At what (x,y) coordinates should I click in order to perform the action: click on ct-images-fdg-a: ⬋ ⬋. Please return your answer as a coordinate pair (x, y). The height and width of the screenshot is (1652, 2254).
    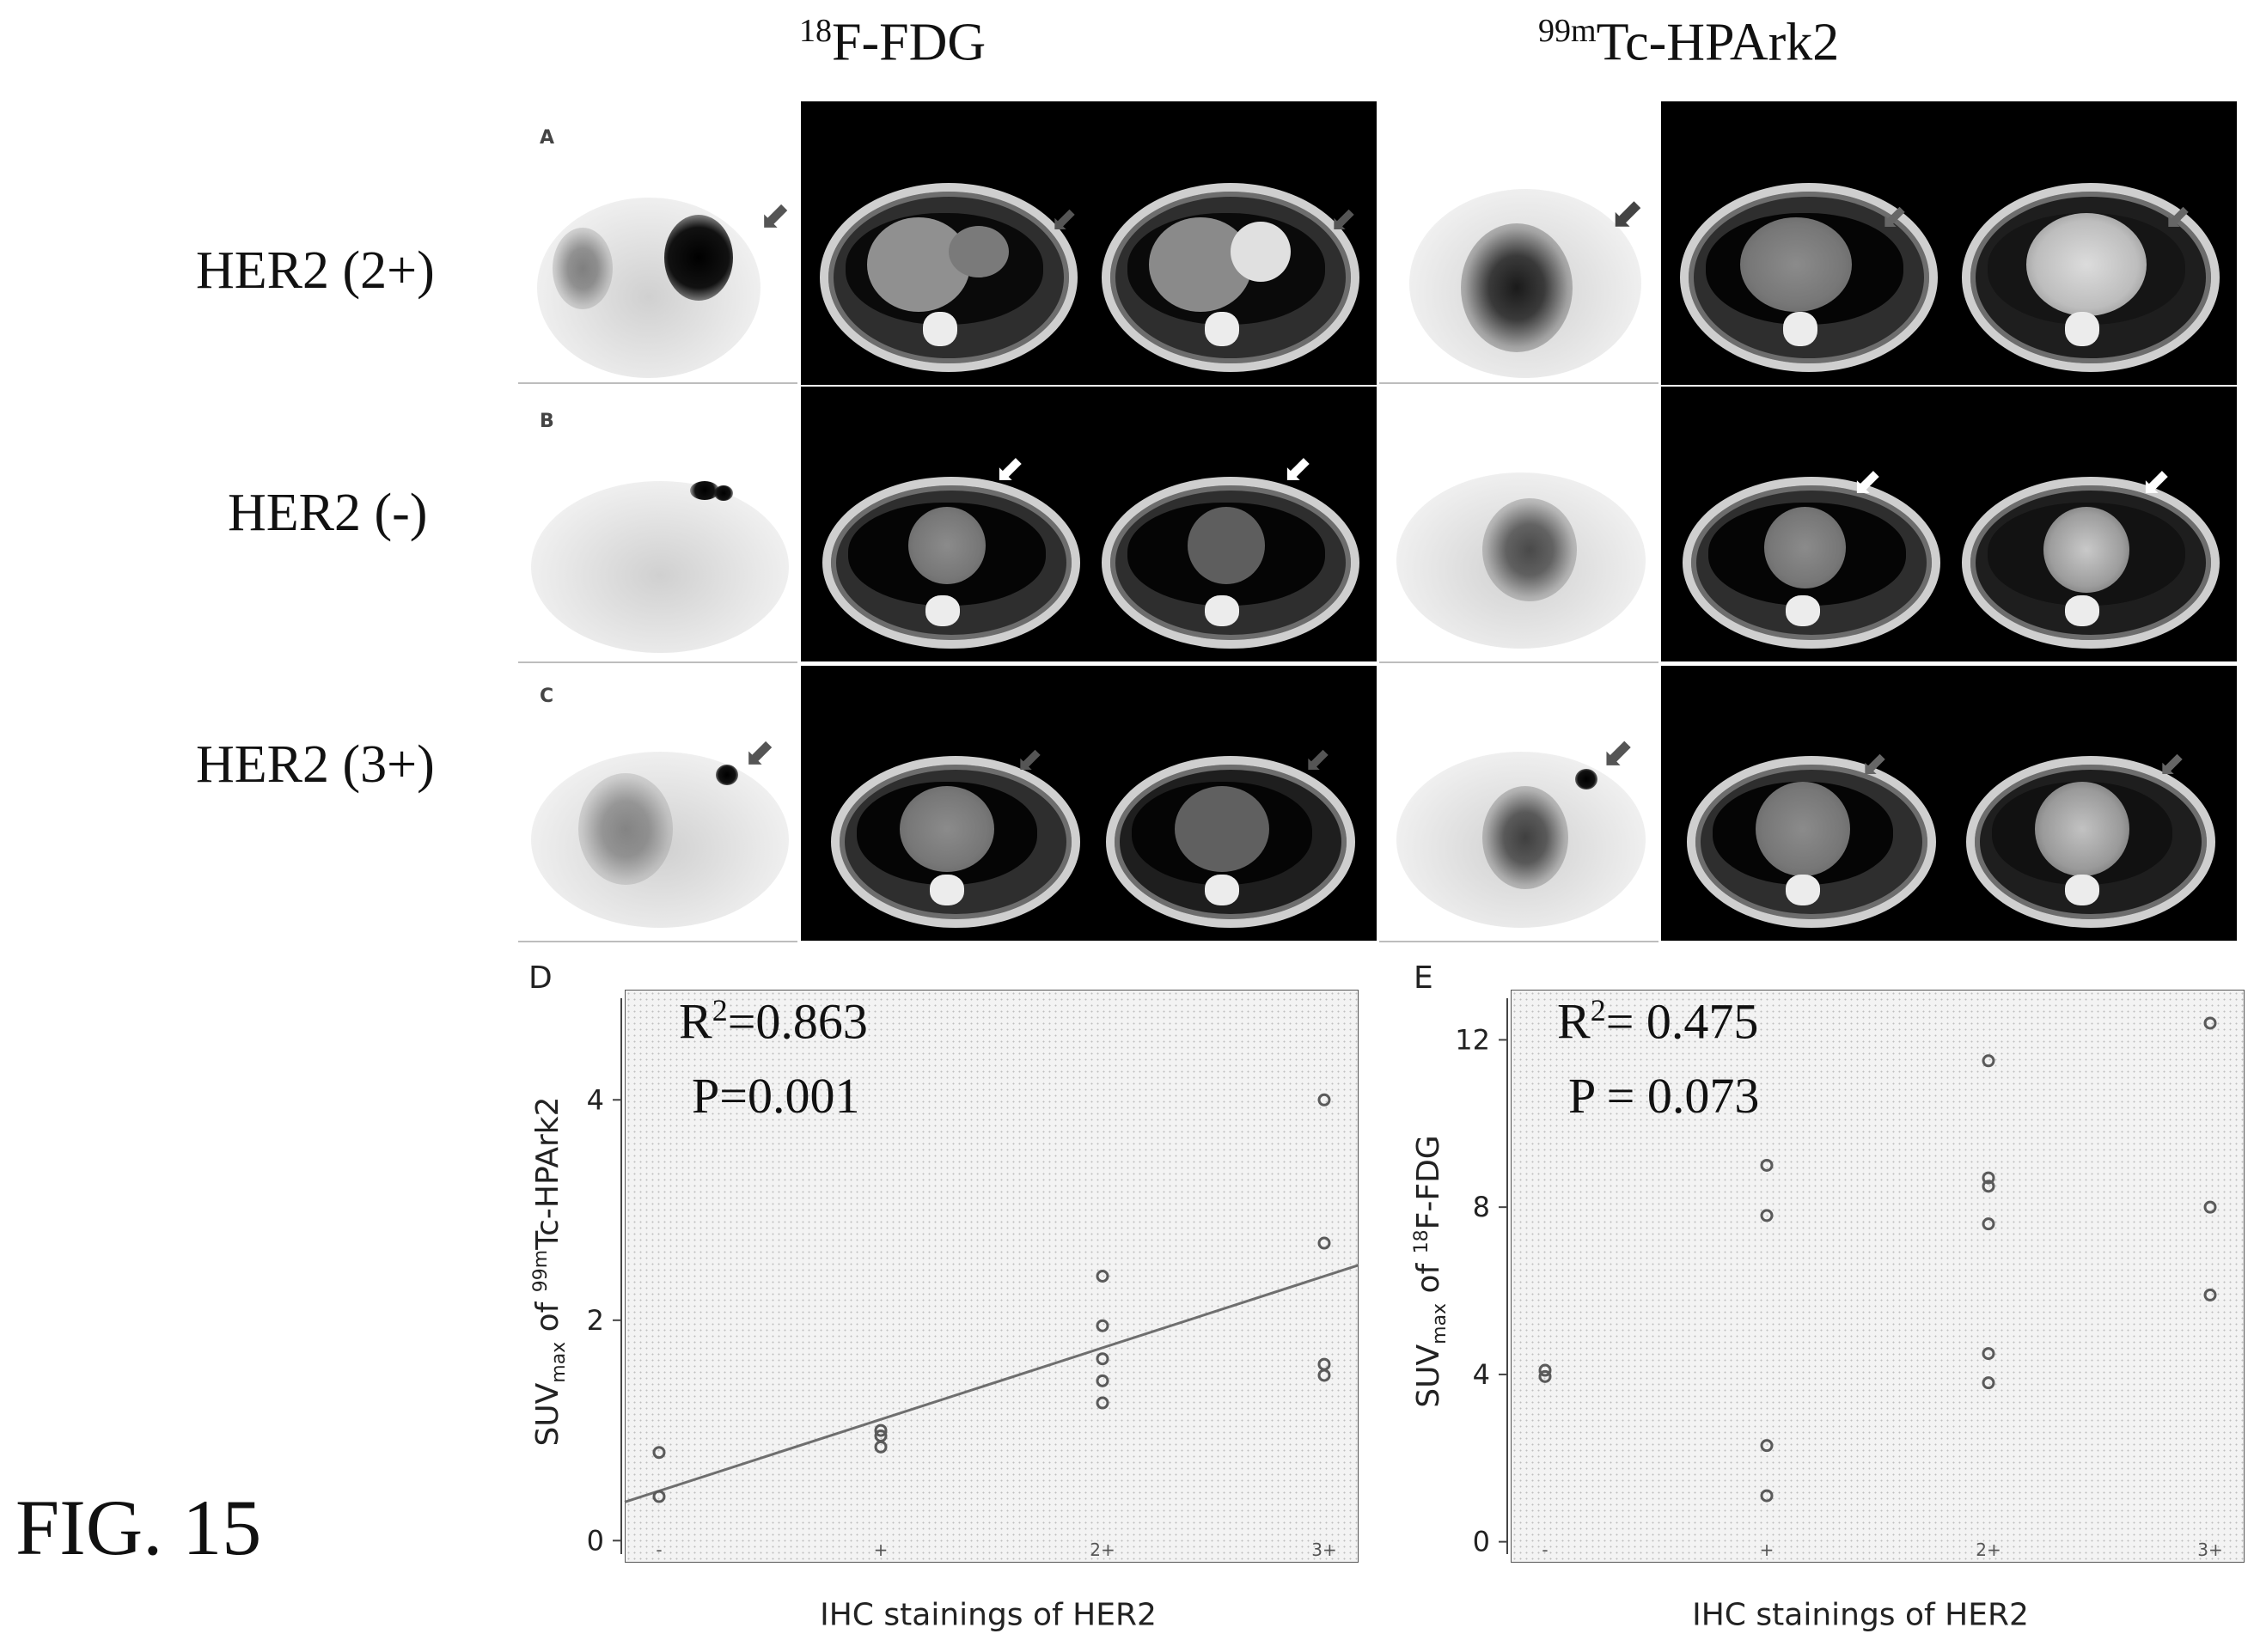
    Looking at the image, I should click on (1089, 243).